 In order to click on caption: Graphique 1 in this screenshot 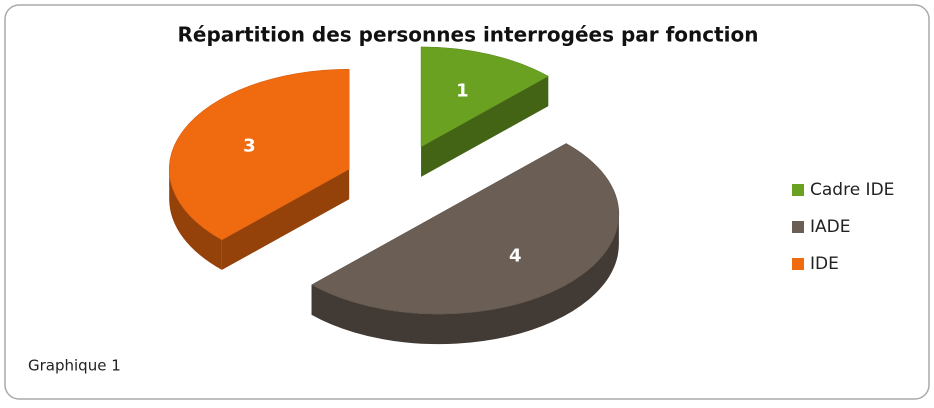, I will do `click(74, 366)`.